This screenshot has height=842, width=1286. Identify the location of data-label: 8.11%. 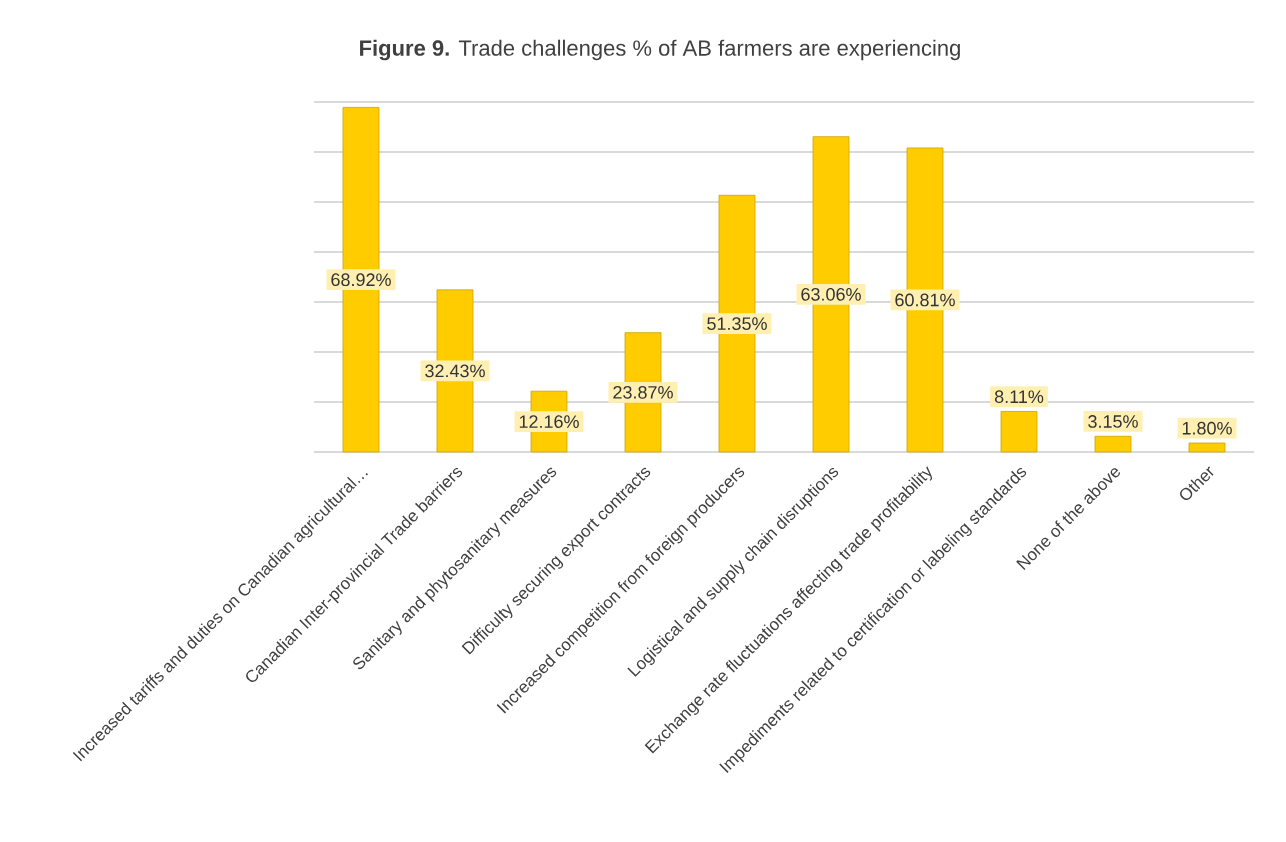
(1019, 397).